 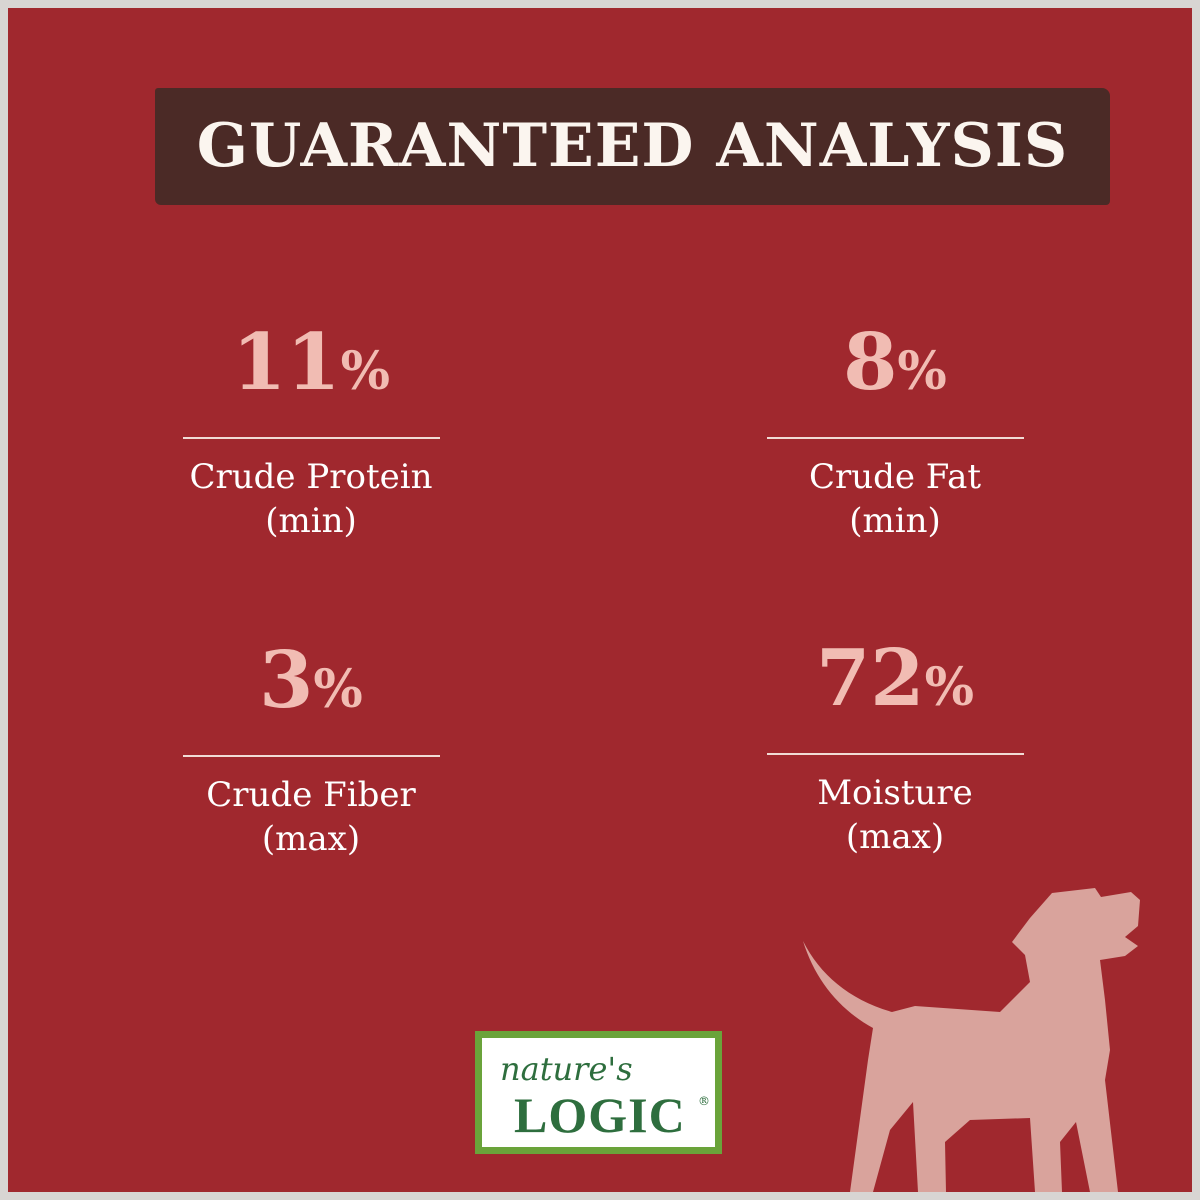 What do you see at coordinates (286, 680) in the screenshot?
I see `value-number: 3` at bounding box center [286, 680].